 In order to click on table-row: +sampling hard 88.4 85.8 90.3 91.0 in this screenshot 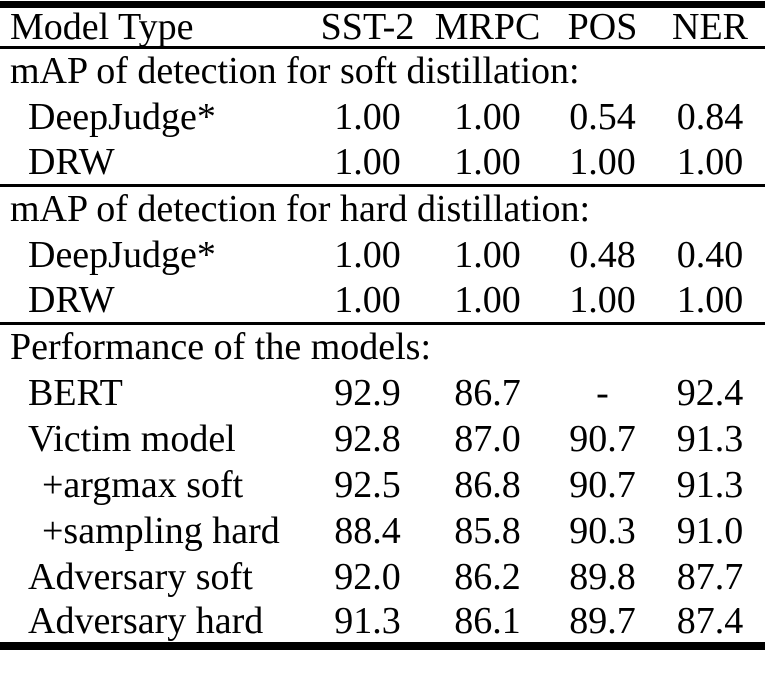, I will do `click(382, 531)`.